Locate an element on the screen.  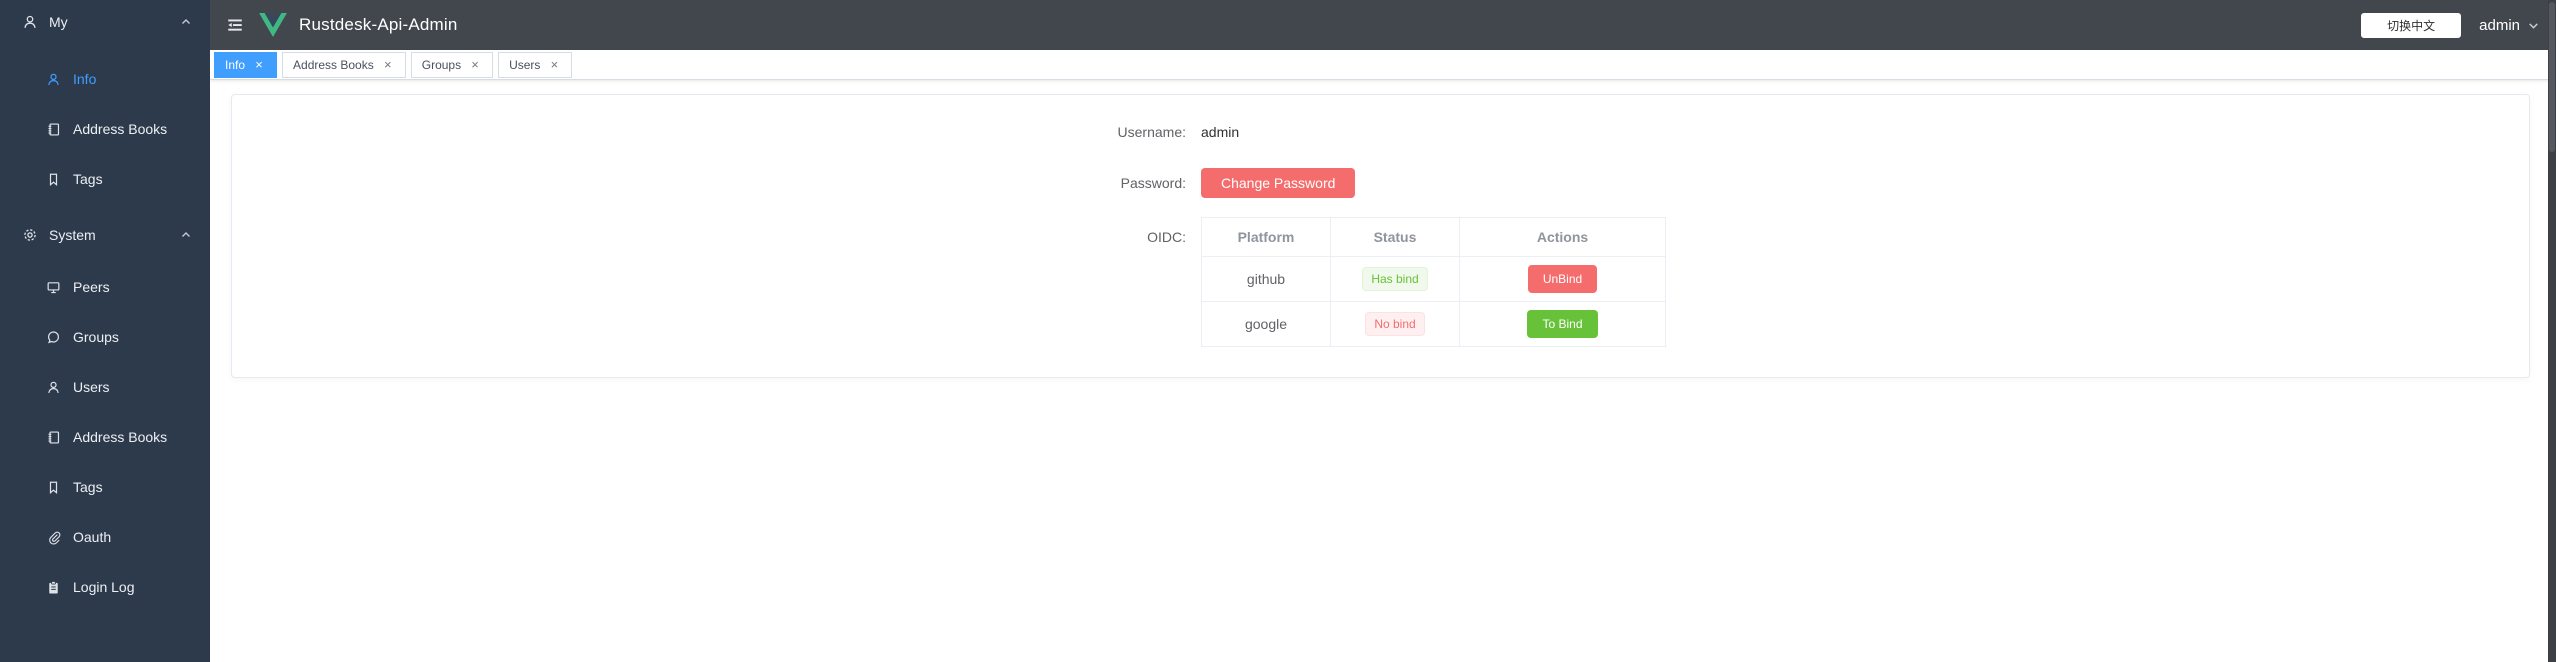
tab-address-books: Address Books × is located at coordinates (344, 64).